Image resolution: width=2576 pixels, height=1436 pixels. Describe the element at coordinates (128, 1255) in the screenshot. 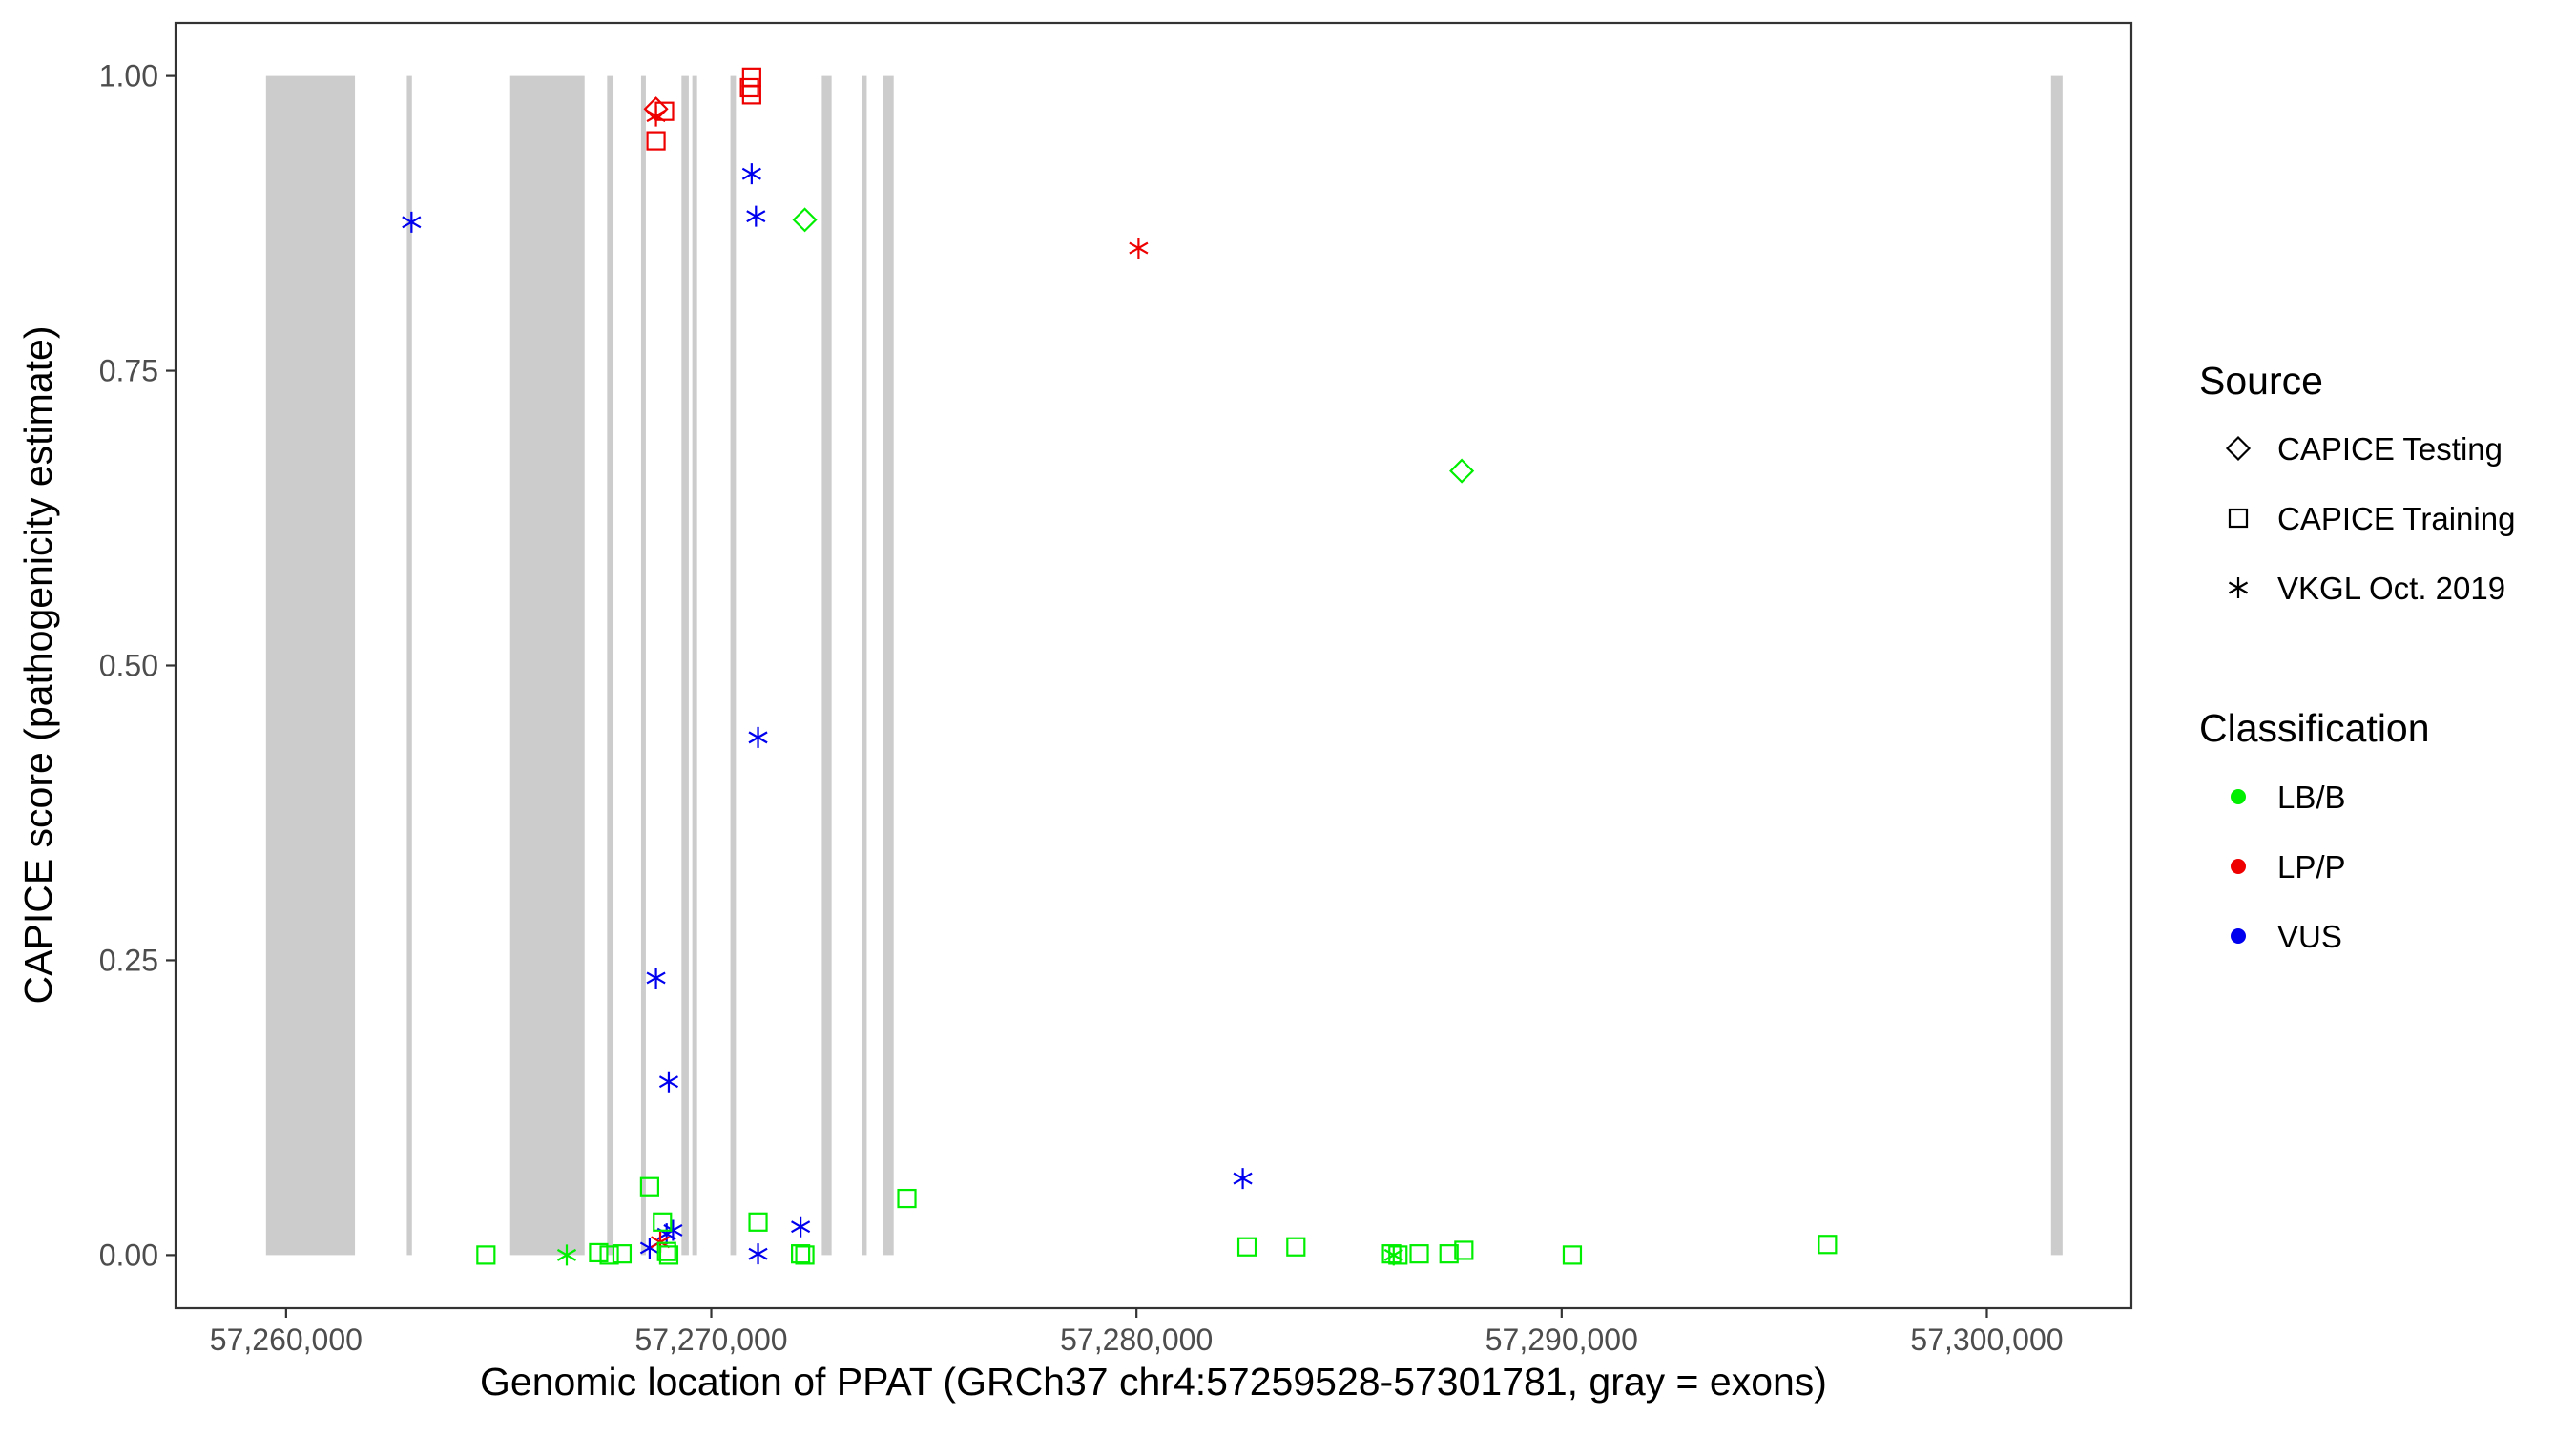

I see `y-tick-label-1: 0.00` at that location.